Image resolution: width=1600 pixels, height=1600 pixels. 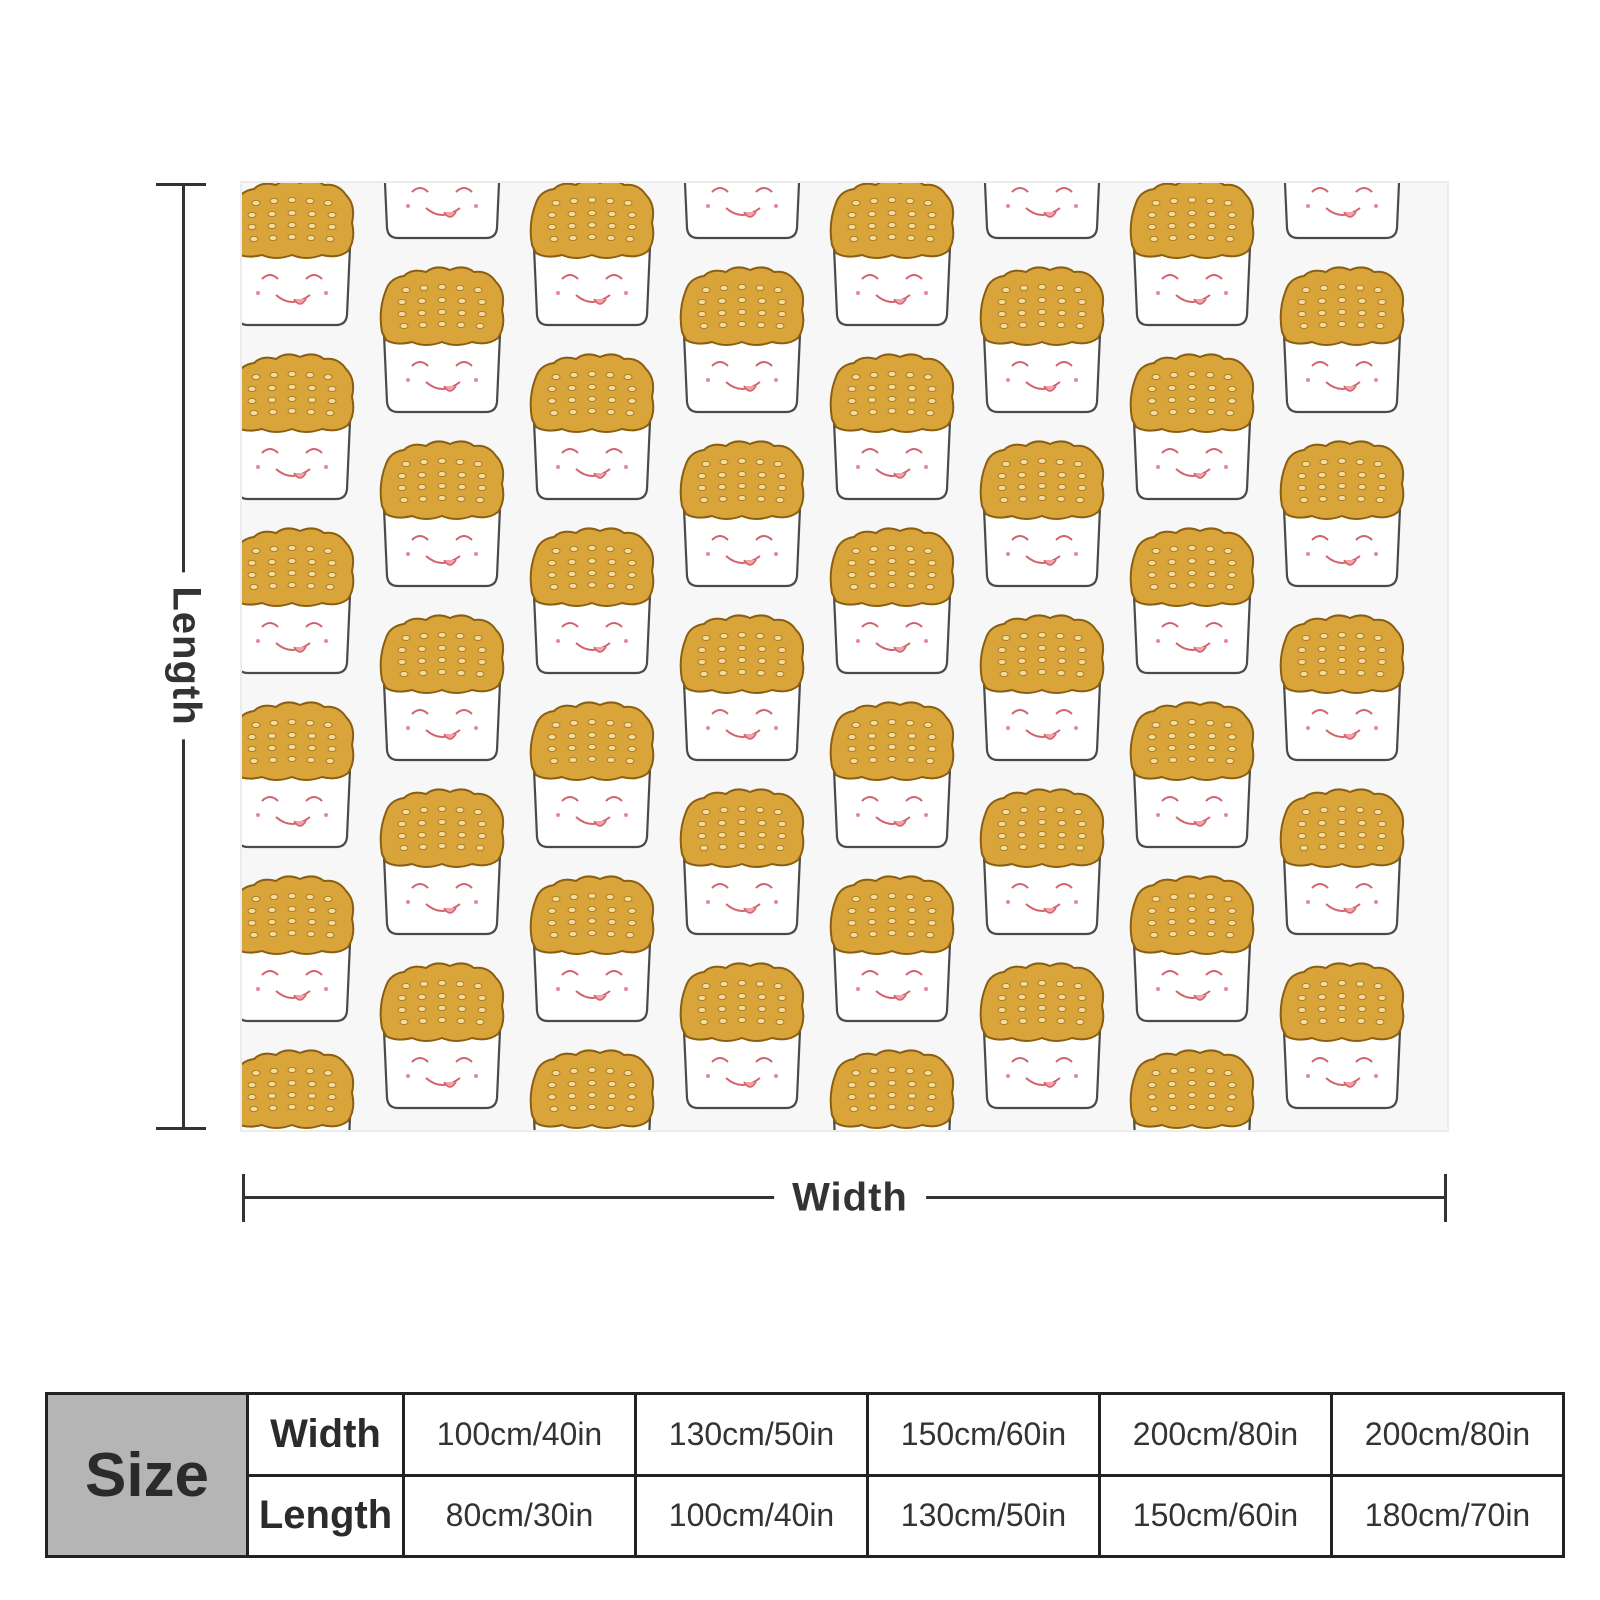 What do you see at coordinates (325, 1434) in the screenshot?
I see `width-row-label: Width` at bounding box center [325, 1434].